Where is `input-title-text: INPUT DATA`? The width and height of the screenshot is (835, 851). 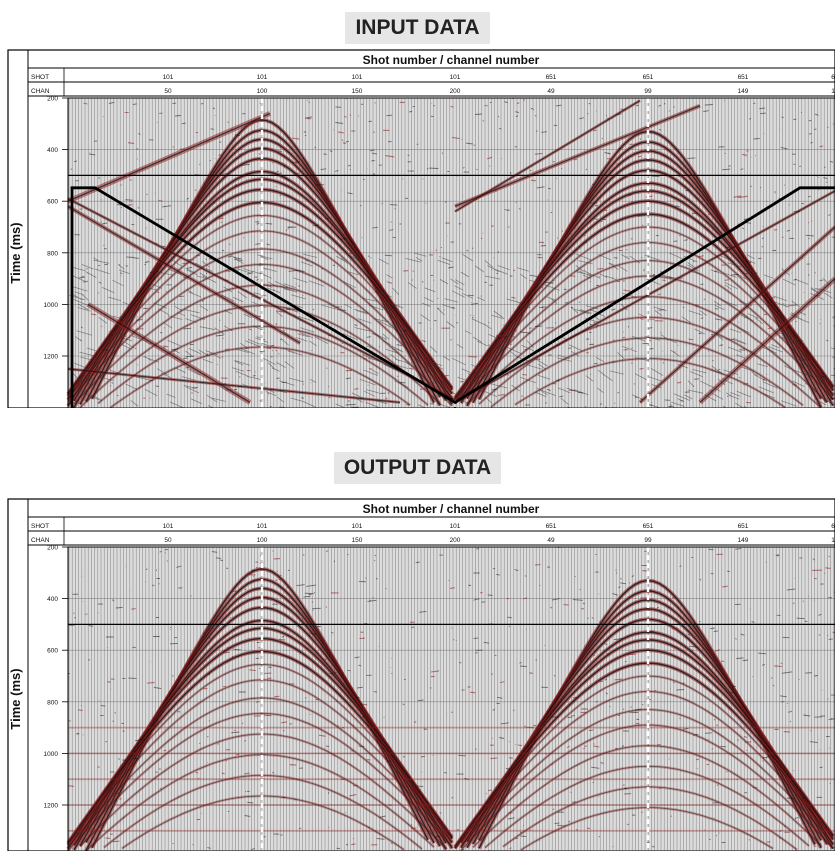 input-title-text: INPUT DATA is located at coordinates (417, 28).